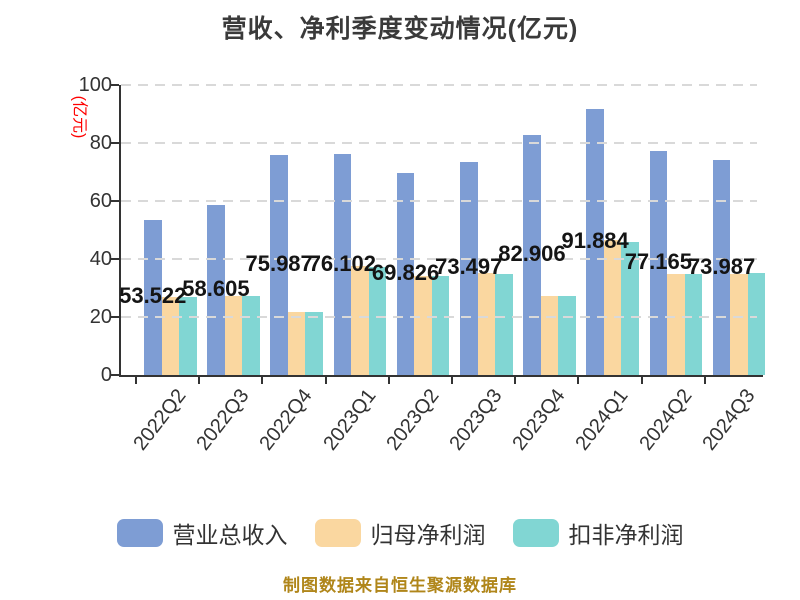 This screenshot has height=600, width=800. What do you see at coordinates (230, 535) in the screenshot?
I see `legend-label: 营业总收入` at bounding box center [230, 535].